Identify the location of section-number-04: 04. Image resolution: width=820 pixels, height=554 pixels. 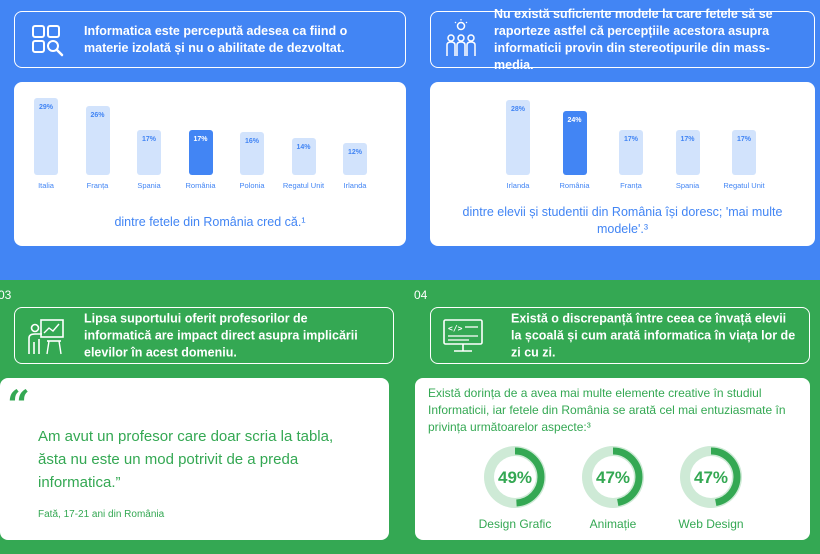
(421, 295).